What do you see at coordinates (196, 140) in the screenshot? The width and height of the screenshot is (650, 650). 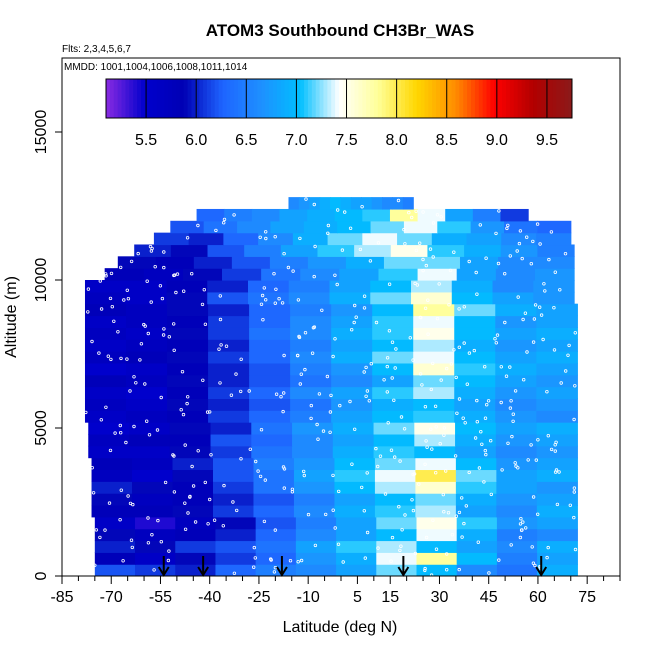 I see `colorbar-tick-label: 6.0` at bounding box center [196, 140].